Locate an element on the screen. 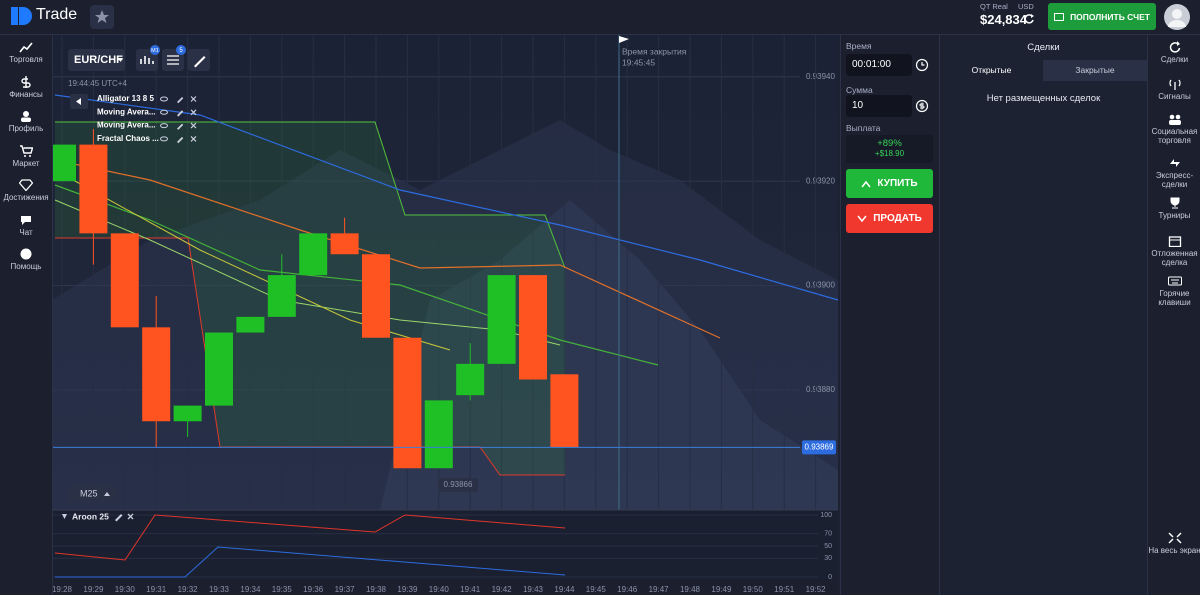  timeframe-badge: M1 is located at coordinates (155, 51).